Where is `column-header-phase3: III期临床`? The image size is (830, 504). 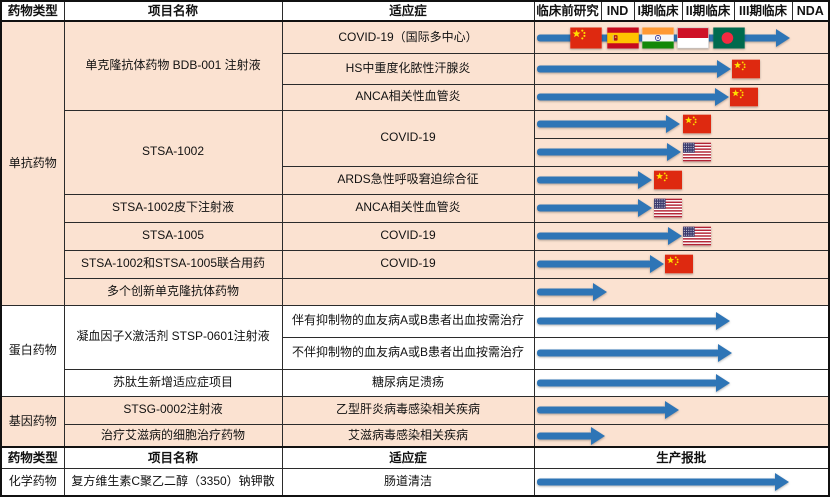
column-header-phase3: III期临床 is located at coordinates (763, 11).